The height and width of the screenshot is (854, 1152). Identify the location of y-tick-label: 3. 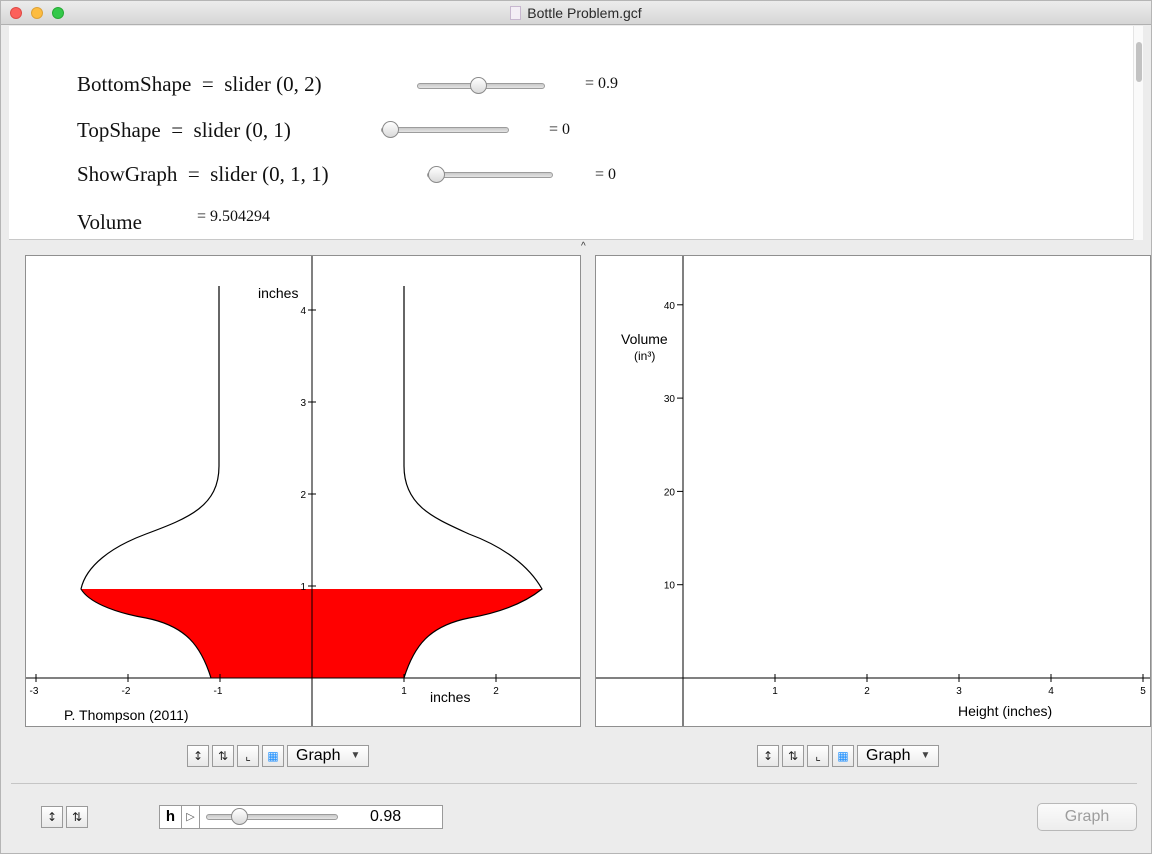
(303, 403).